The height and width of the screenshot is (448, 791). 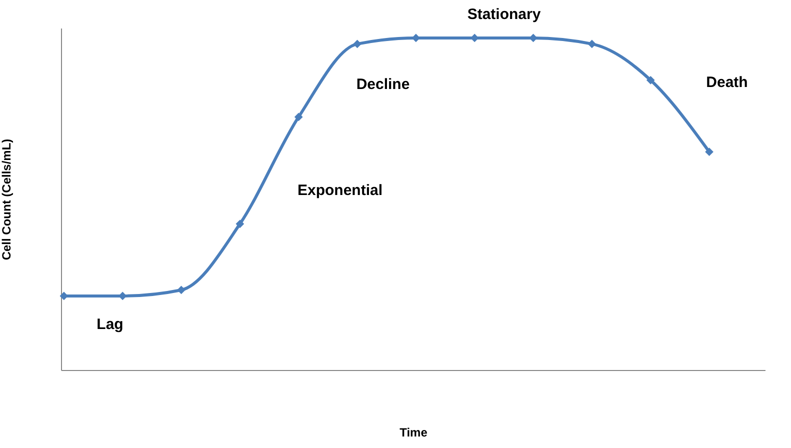 What do you see at coordinates (727, 82) in the screenshot?
I see `annotation: Death` at bounding box center [727, 82].